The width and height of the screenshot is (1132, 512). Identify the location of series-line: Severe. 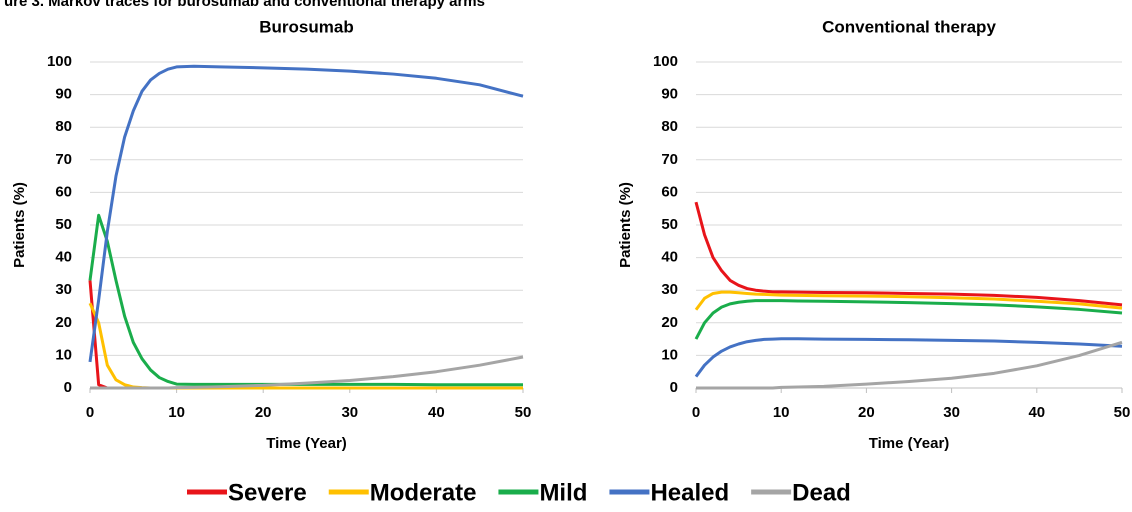
(908, 254).